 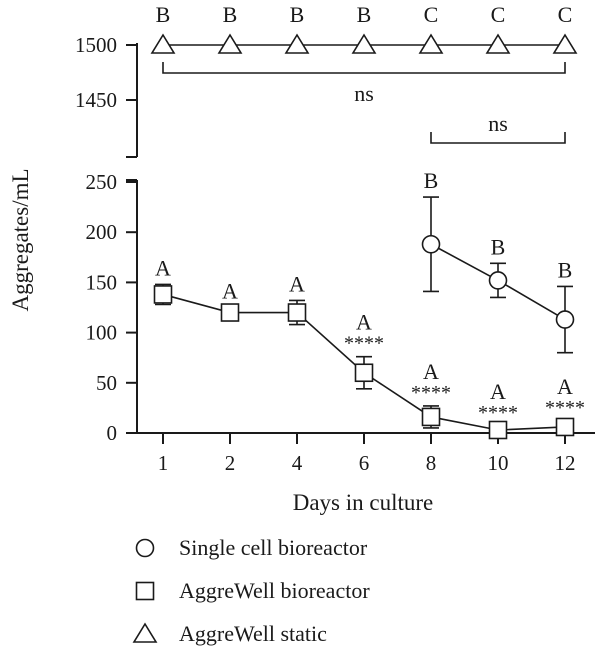 I want to click on legend-label: AggreWell static, so click(x=253, y=633).